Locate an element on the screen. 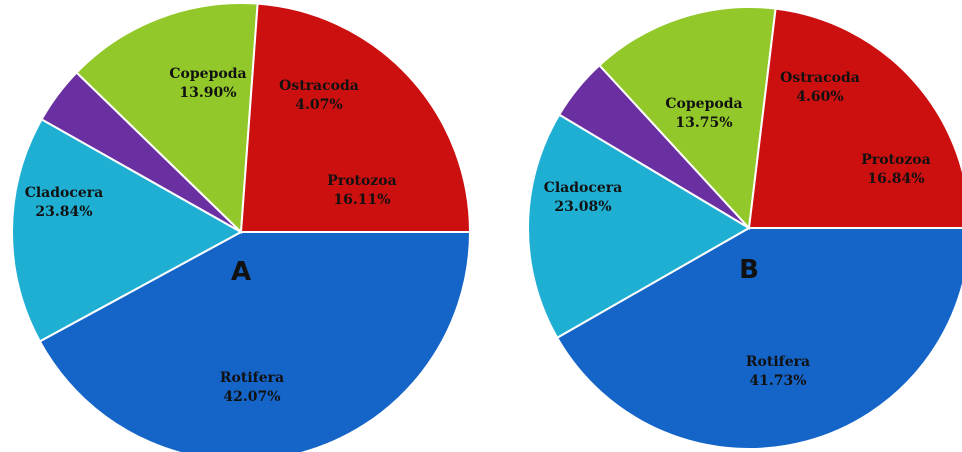 The image size is (962, 452). slice-label-rotifera: Rotifera 42.07% is located at coordinates (252, 387).